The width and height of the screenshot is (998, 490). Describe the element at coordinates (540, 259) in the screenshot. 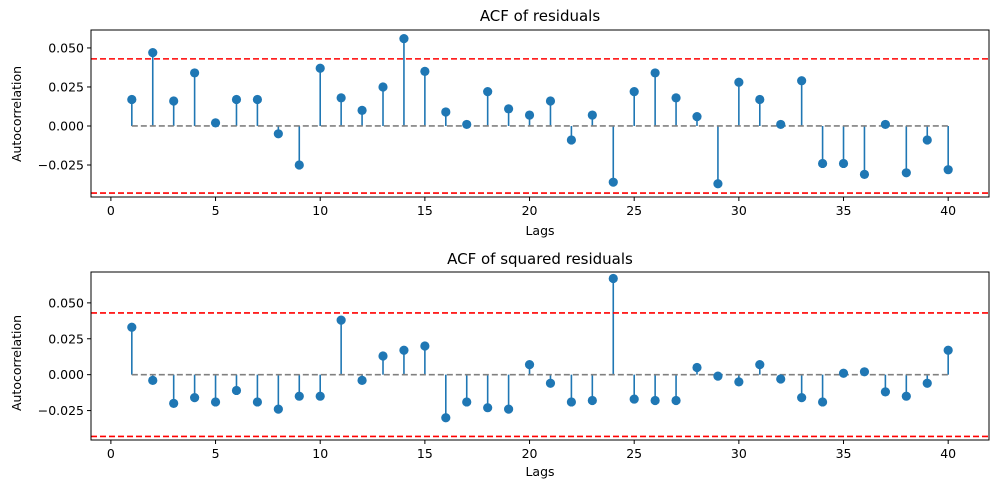

I see `chart-title: ACF of squared residuals` at that location.